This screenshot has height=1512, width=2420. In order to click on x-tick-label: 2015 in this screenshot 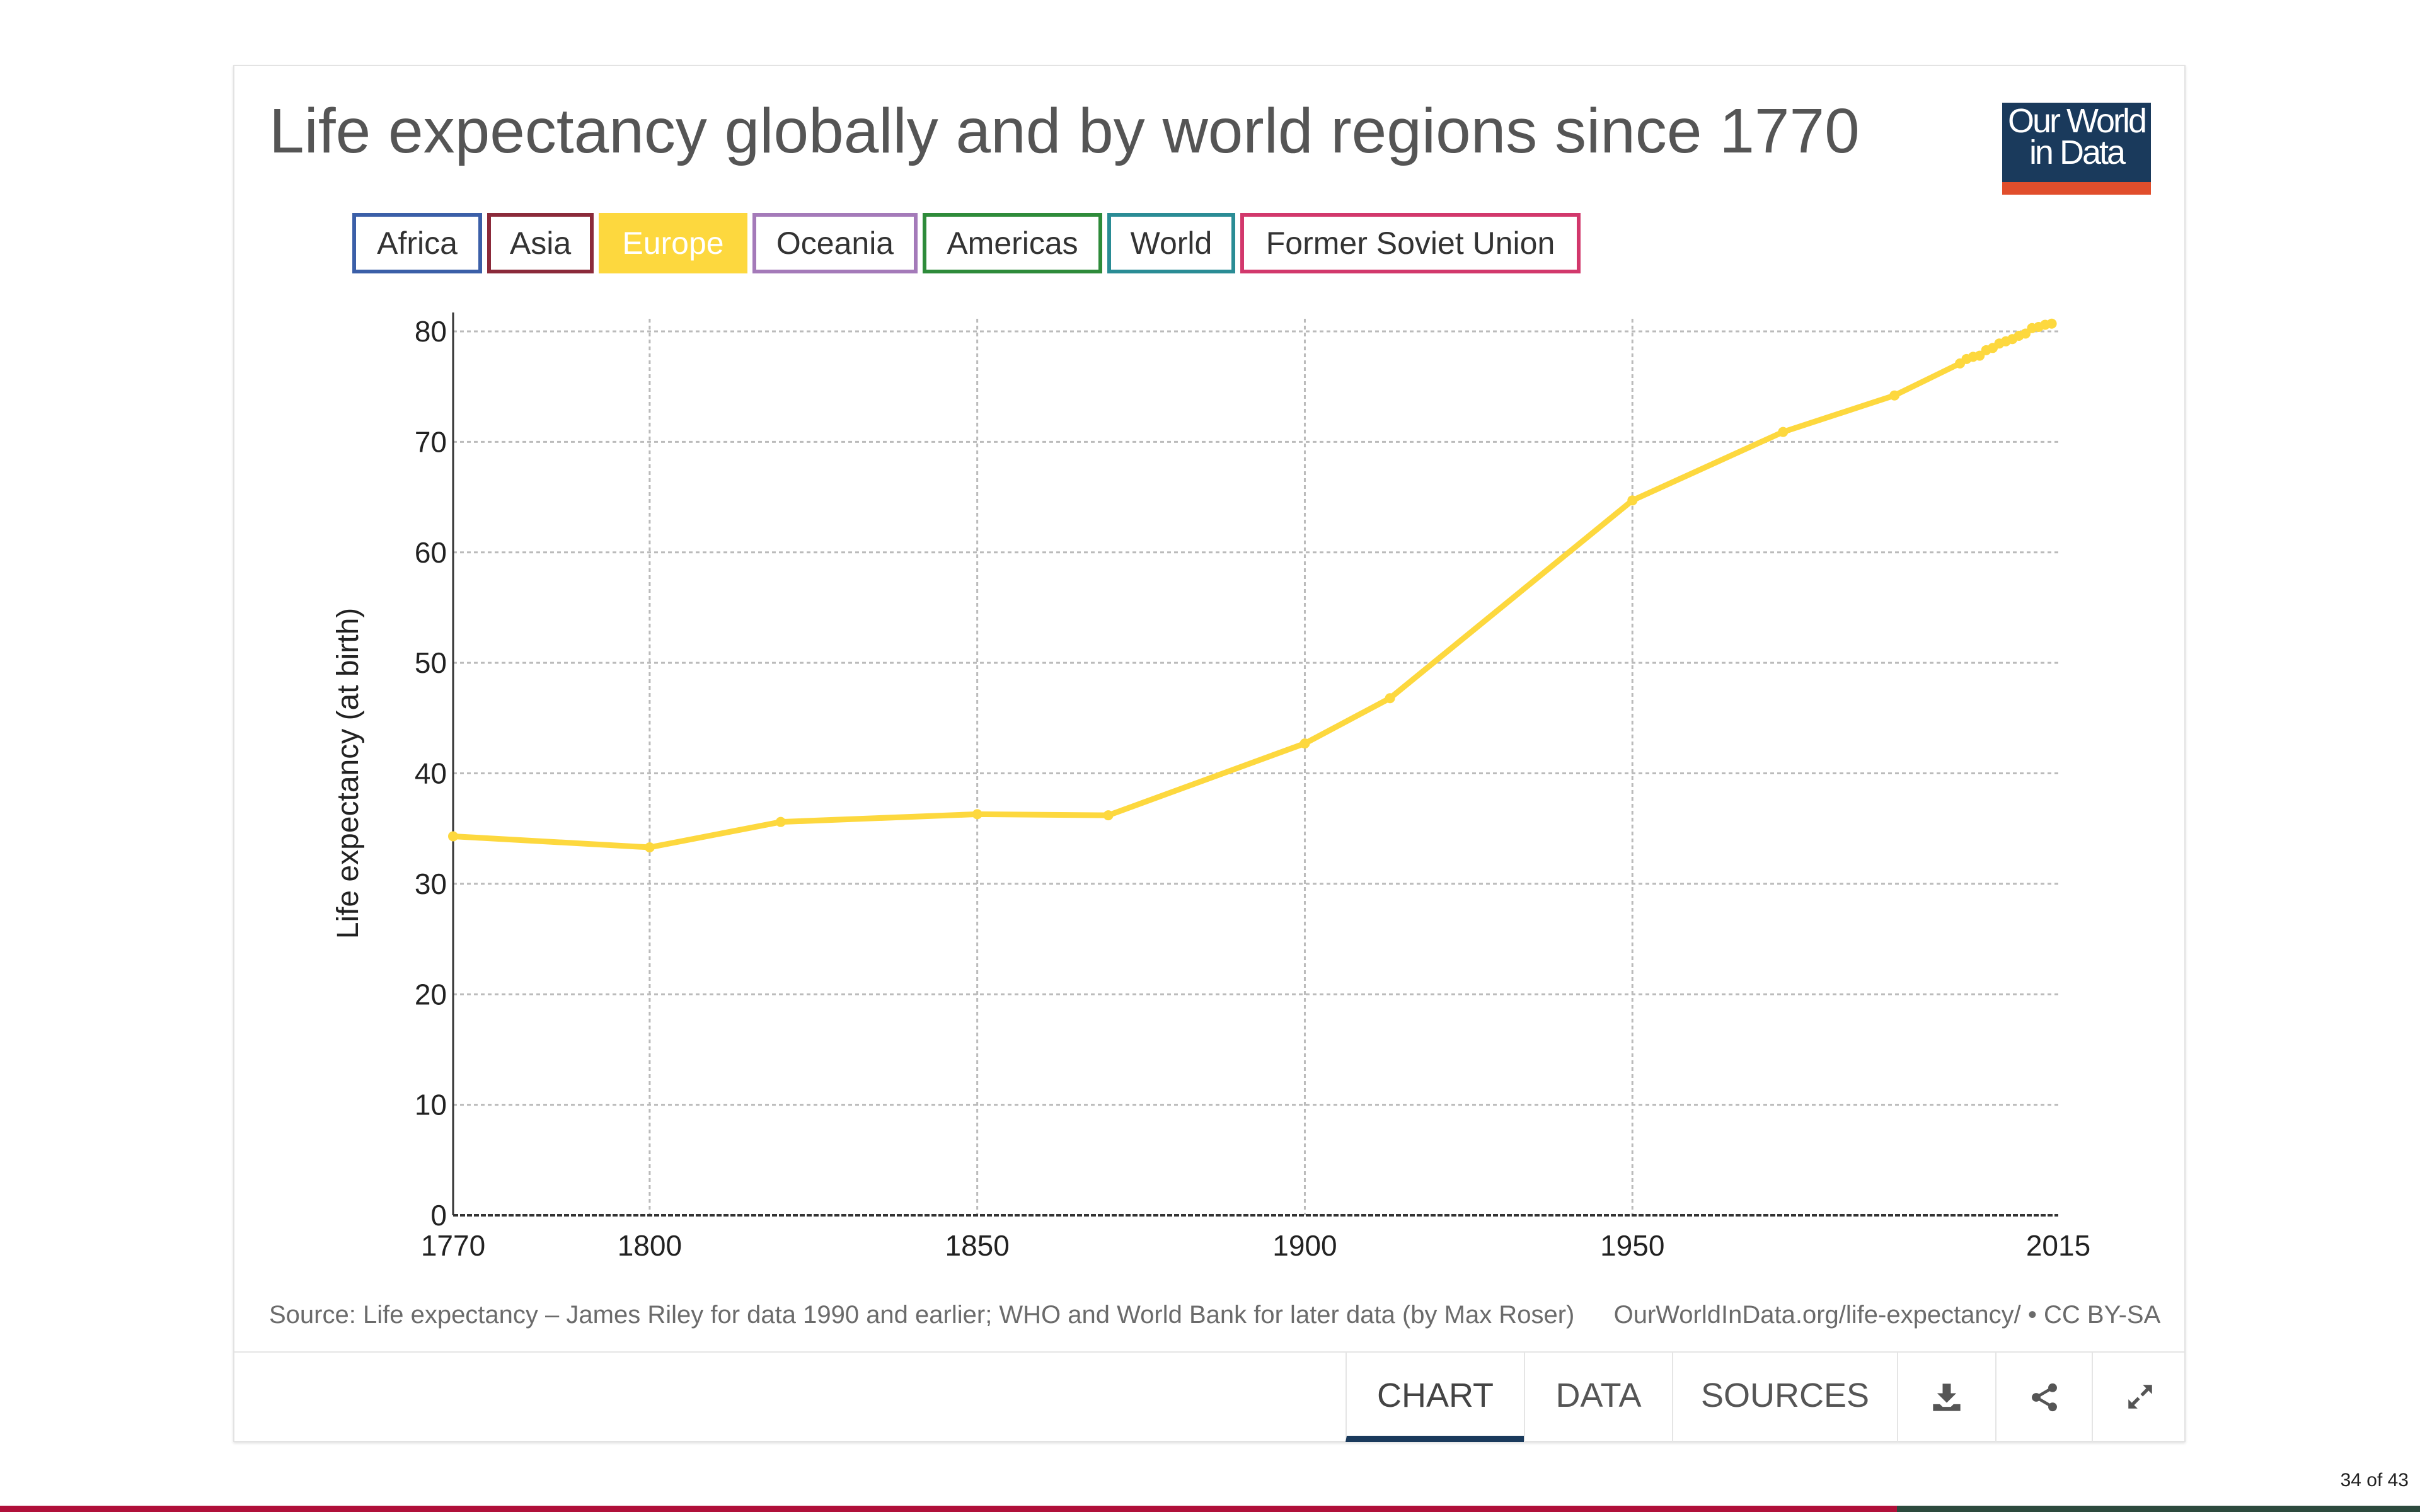, I will do `click(2058, 1245)`.